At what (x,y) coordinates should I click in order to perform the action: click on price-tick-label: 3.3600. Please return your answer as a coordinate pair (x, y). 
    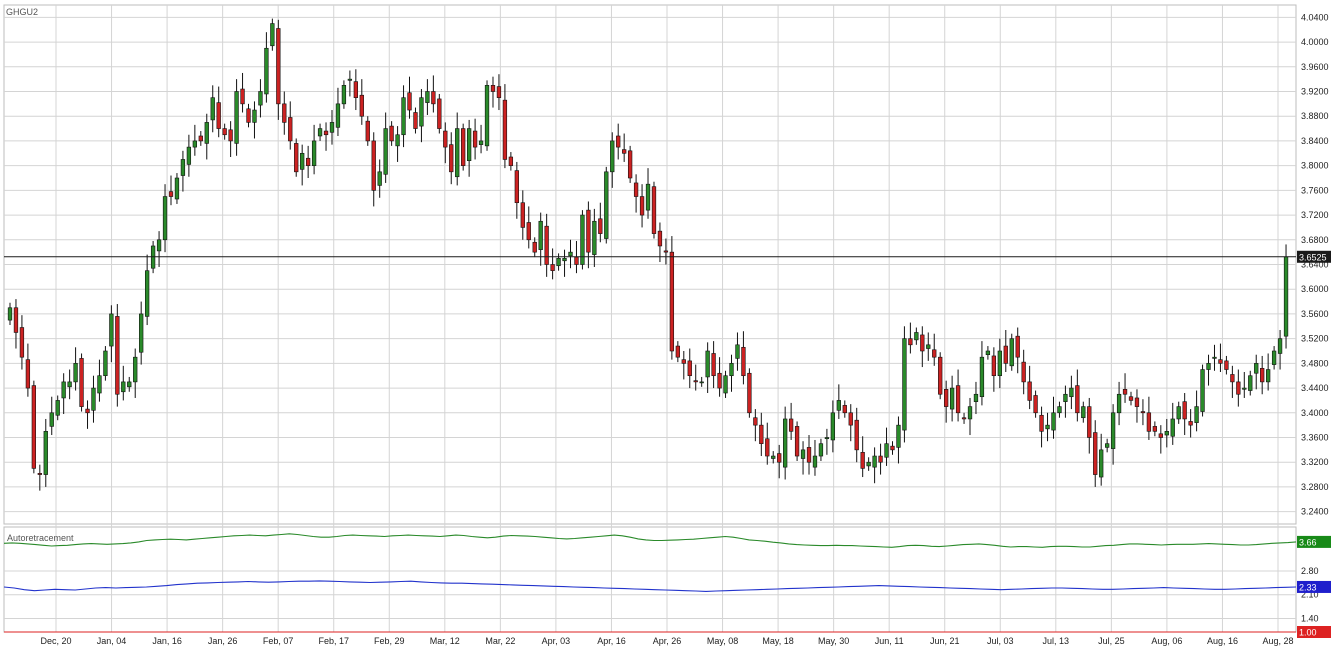
    Looking at the image, I should click on (1315, 438).